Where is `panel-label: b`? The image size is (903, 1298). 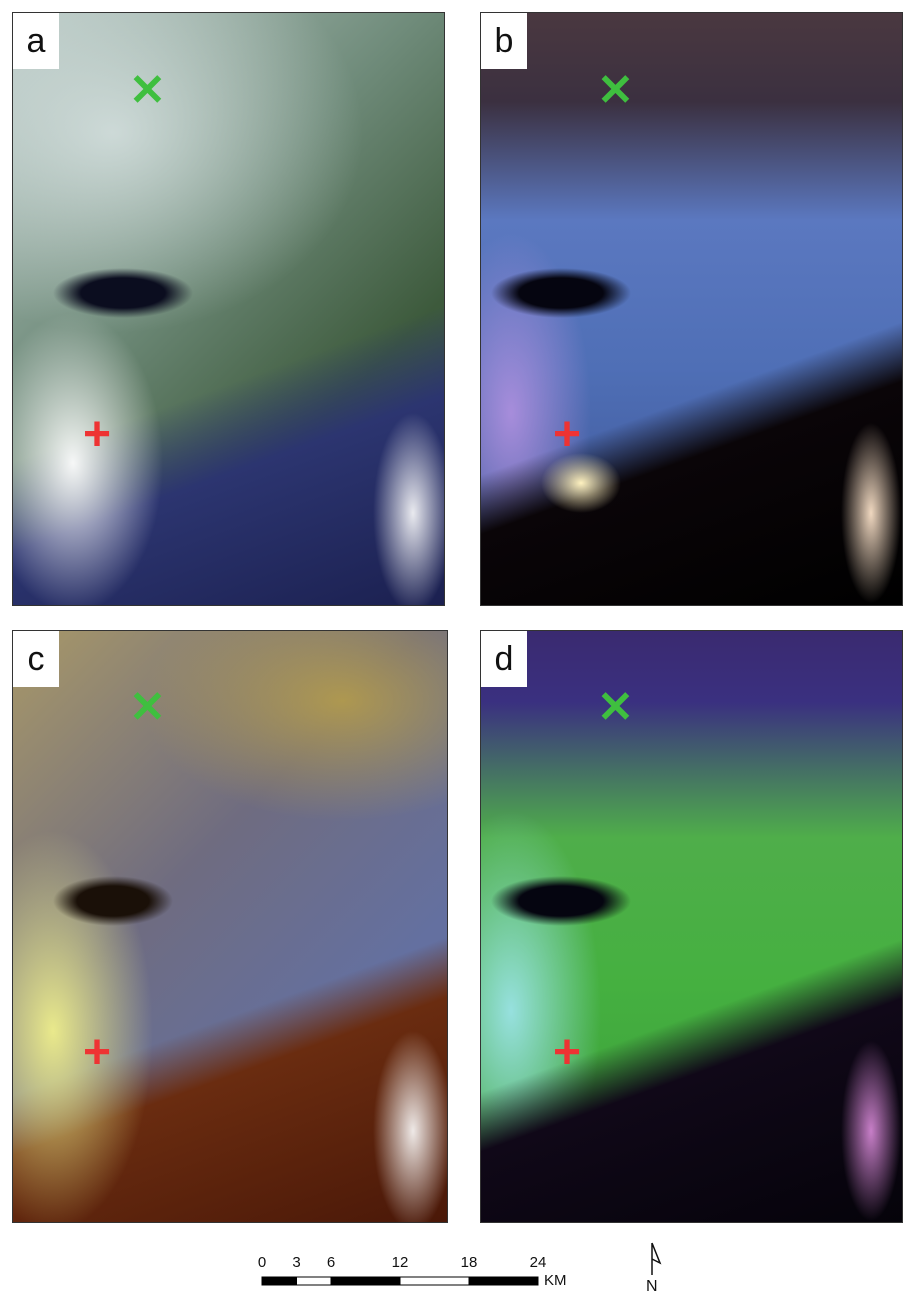 panel-label: b is located at coordinates (504, 41).